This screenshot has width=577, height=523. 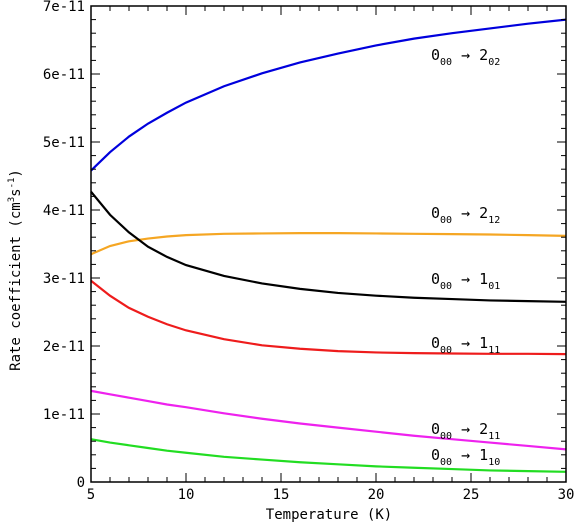 What do you see at coordinates (281, 495) in the screenshot?
I see `x-tick-label: 15` at bounding box center [281, 495].